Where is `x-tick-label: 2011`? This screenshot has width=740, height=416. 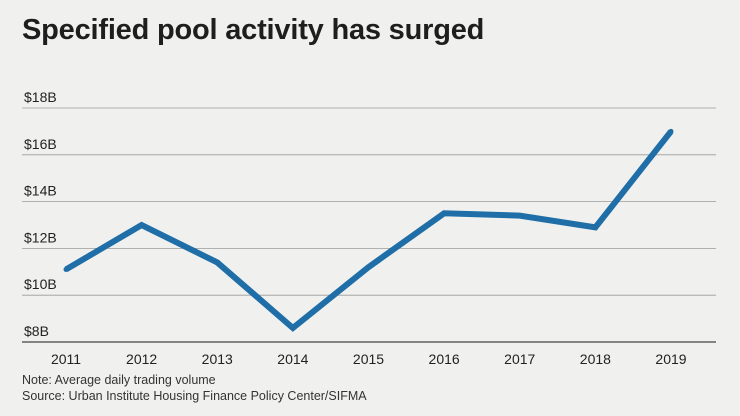
x-tick-label: 2011 is located at coordinates (66, 359).